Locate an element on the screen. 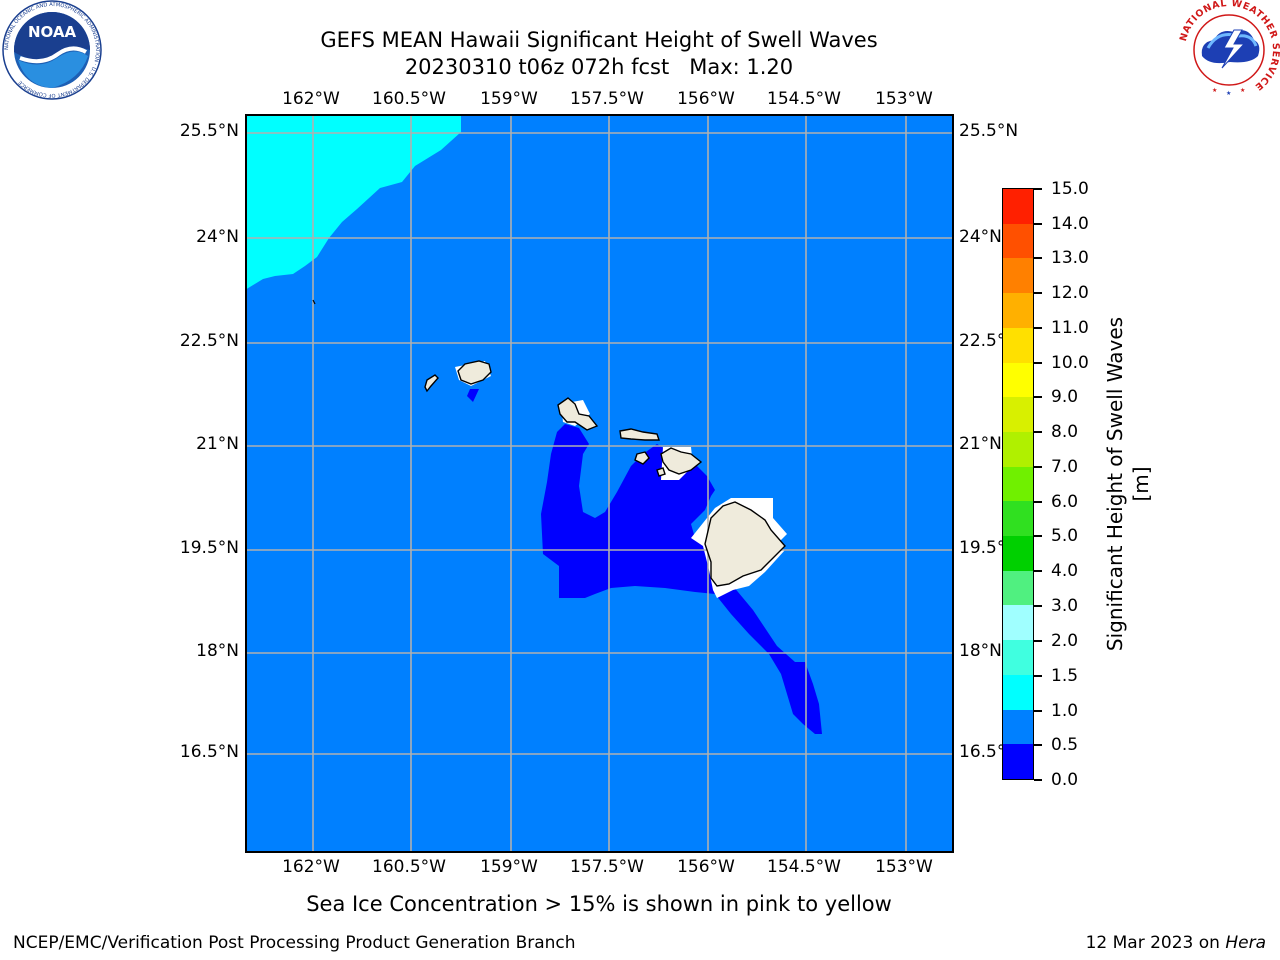  lon-label-bottom: 159°W is located at coordinates (509, 867).